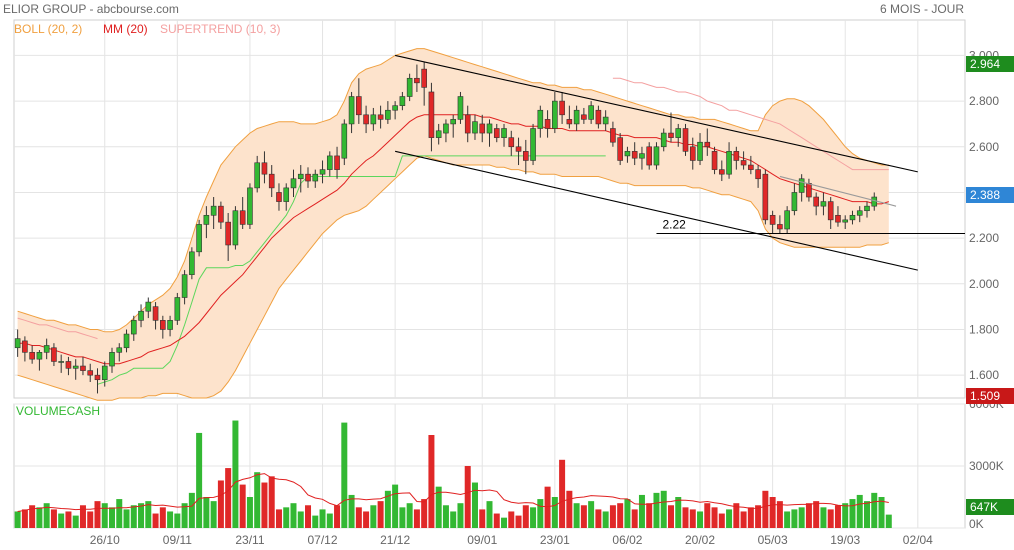 The image size is (1014, 550). What do you see at coordinates (990, 395) in the screenshot?
I see `period-low-tag: 1.509` at bounding box center [990, 395].